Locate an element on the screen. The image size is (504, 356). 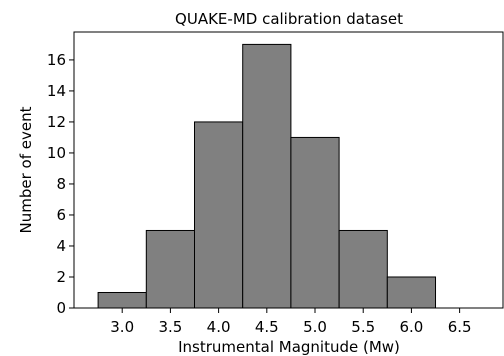
y-tick-label-4: 8 is located at coordinates (61, 184).